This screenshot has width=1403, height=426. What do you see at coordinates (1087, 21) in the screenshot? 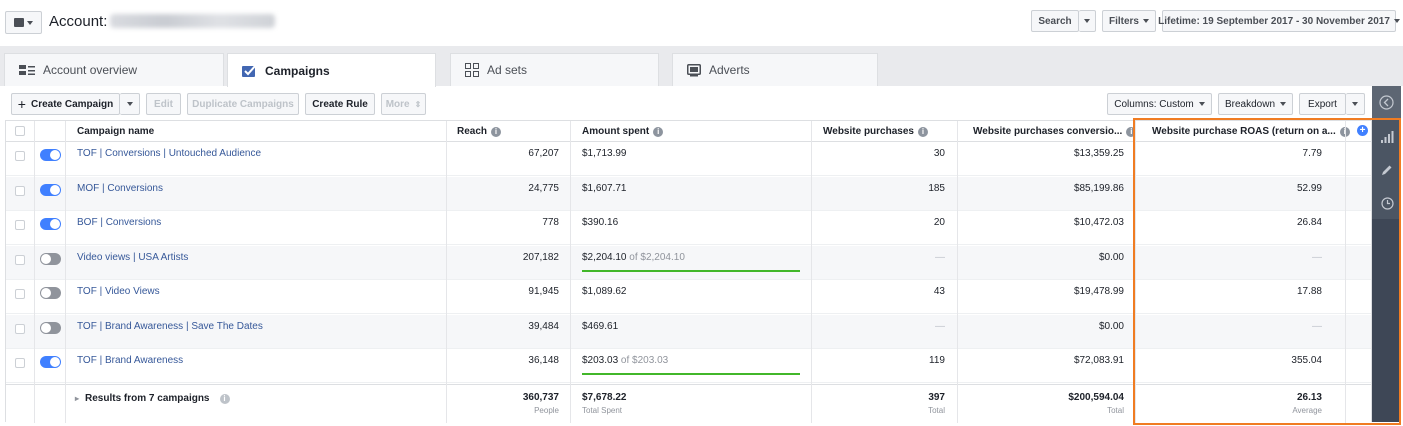
I see `search-dropdown-button` at bounding box center [1087, 21].